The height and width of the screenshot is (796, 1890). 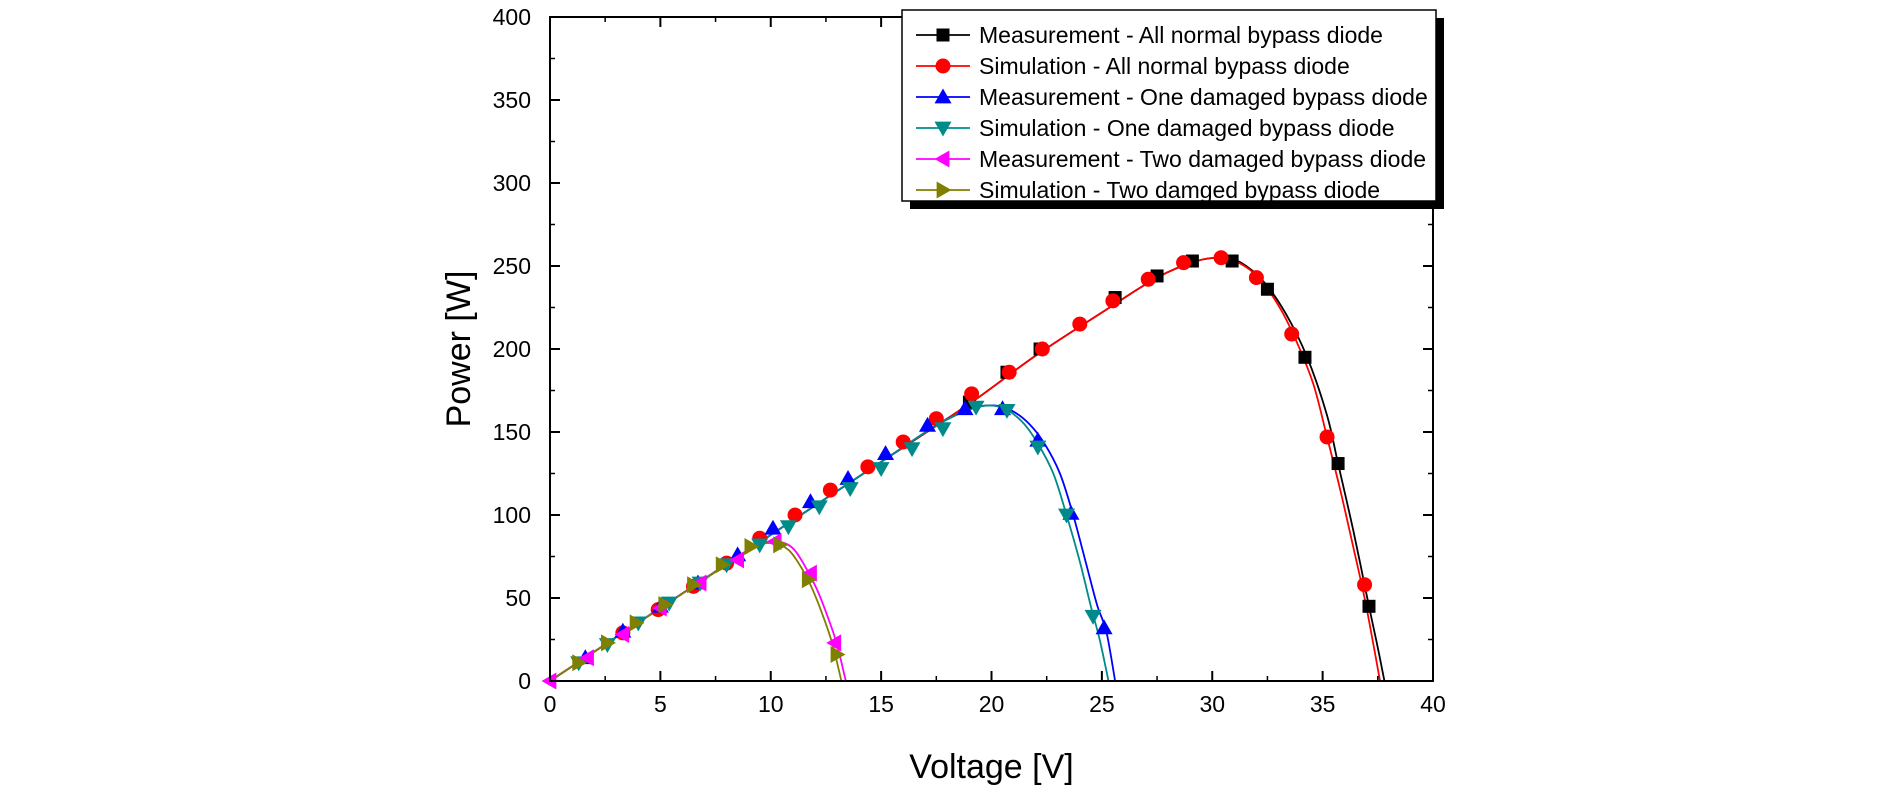 What do you see at coordinates (881, 704) in the screenshot?
I see `x-tick-label: 15` at bounding box center [881, 704].